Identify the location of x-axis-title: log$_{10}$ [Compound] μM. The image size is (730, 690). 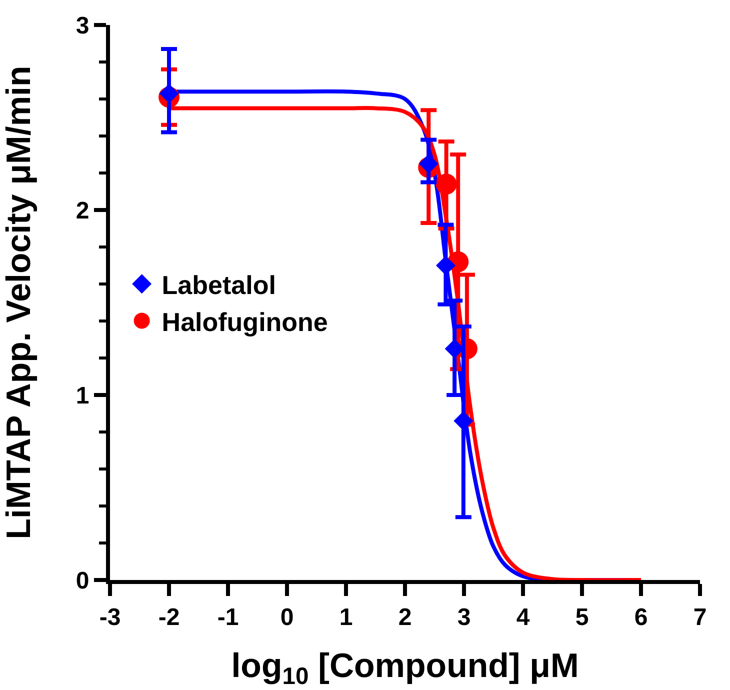
(405, 668).